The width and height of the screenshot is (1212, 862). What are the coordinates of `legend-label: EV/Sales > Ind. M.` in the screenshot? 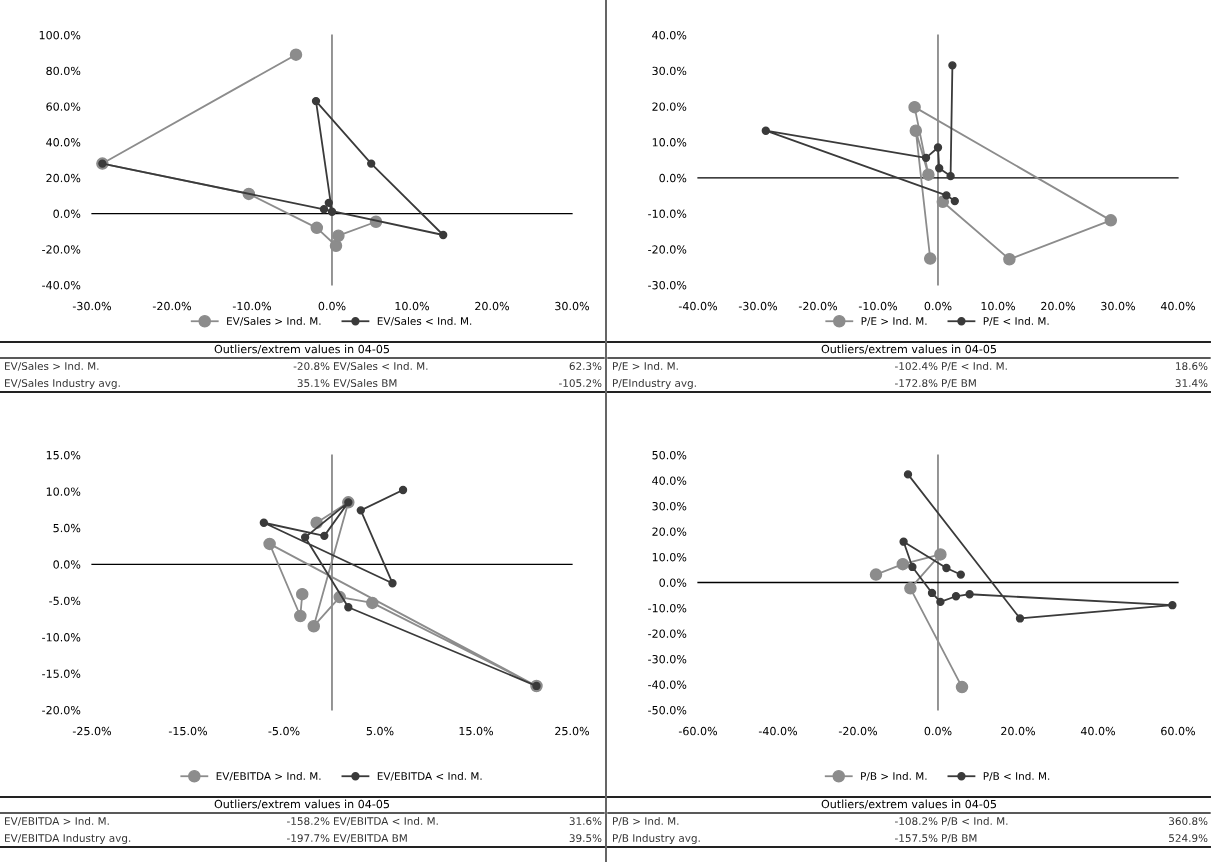 It's located at (274, 321).